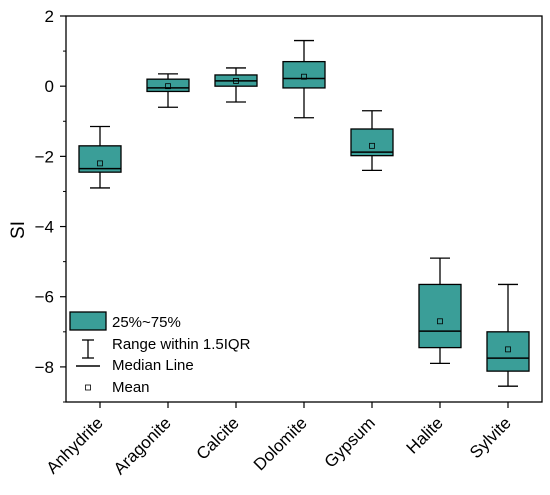 Image resolution: width=550 pixels, height=495 pixels. What do you see at coordinates (44, 367) in the screenshot?
I see `y-tick-label: −8` at bounding box center [44, 367].